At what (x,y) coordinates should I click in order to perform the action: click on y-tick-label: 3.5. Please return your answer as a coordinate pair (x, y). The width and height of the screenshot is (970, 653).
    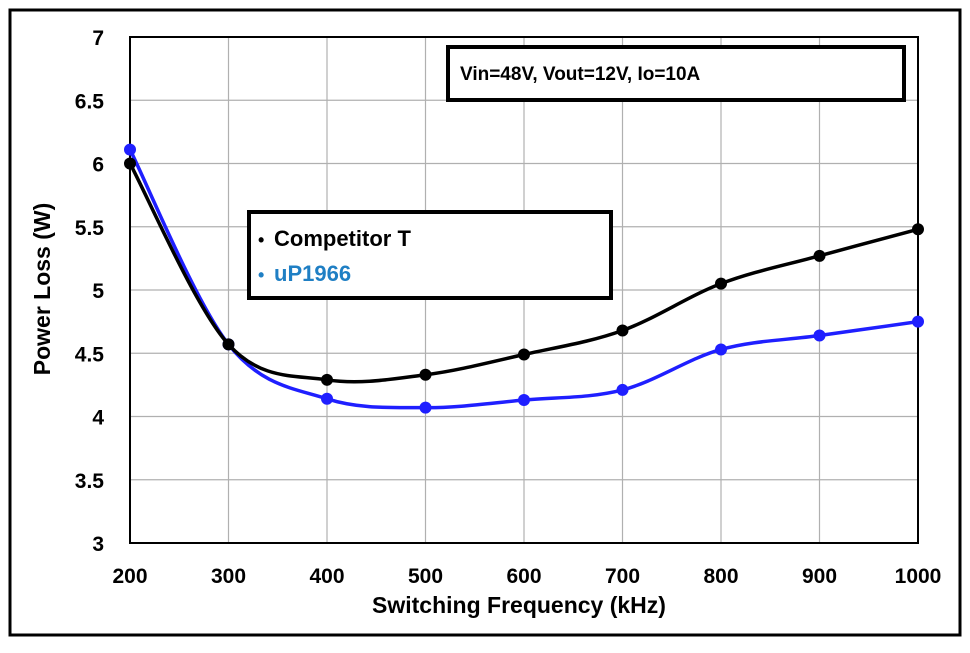
    Looking at the image, I should click on (90, 481).